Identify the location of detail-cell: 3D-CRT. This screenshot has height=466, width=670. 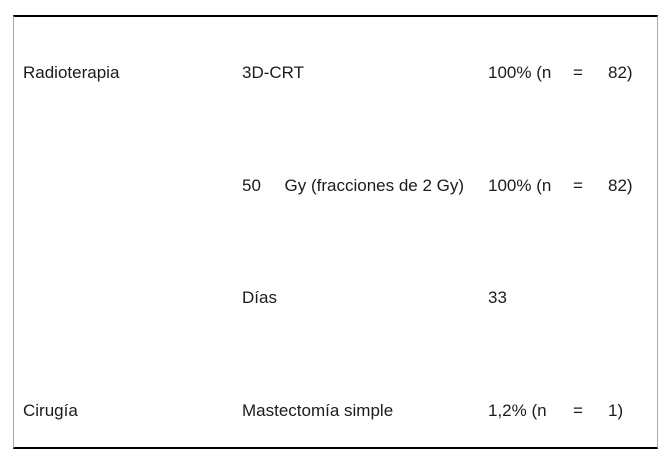
(273, 72).